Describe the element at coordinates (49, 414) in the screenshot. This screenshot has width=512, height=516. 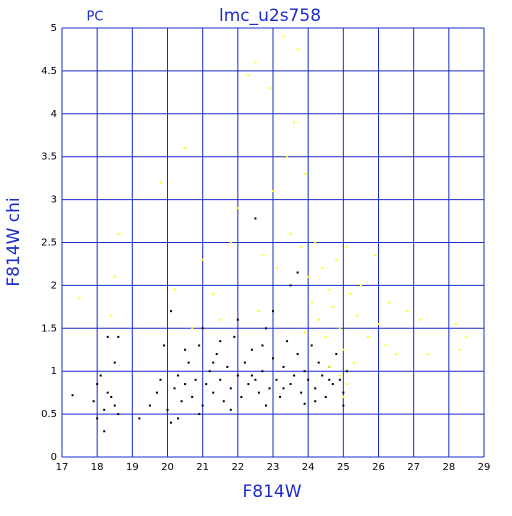
I see `y-tick-label: 0.5` at that location.